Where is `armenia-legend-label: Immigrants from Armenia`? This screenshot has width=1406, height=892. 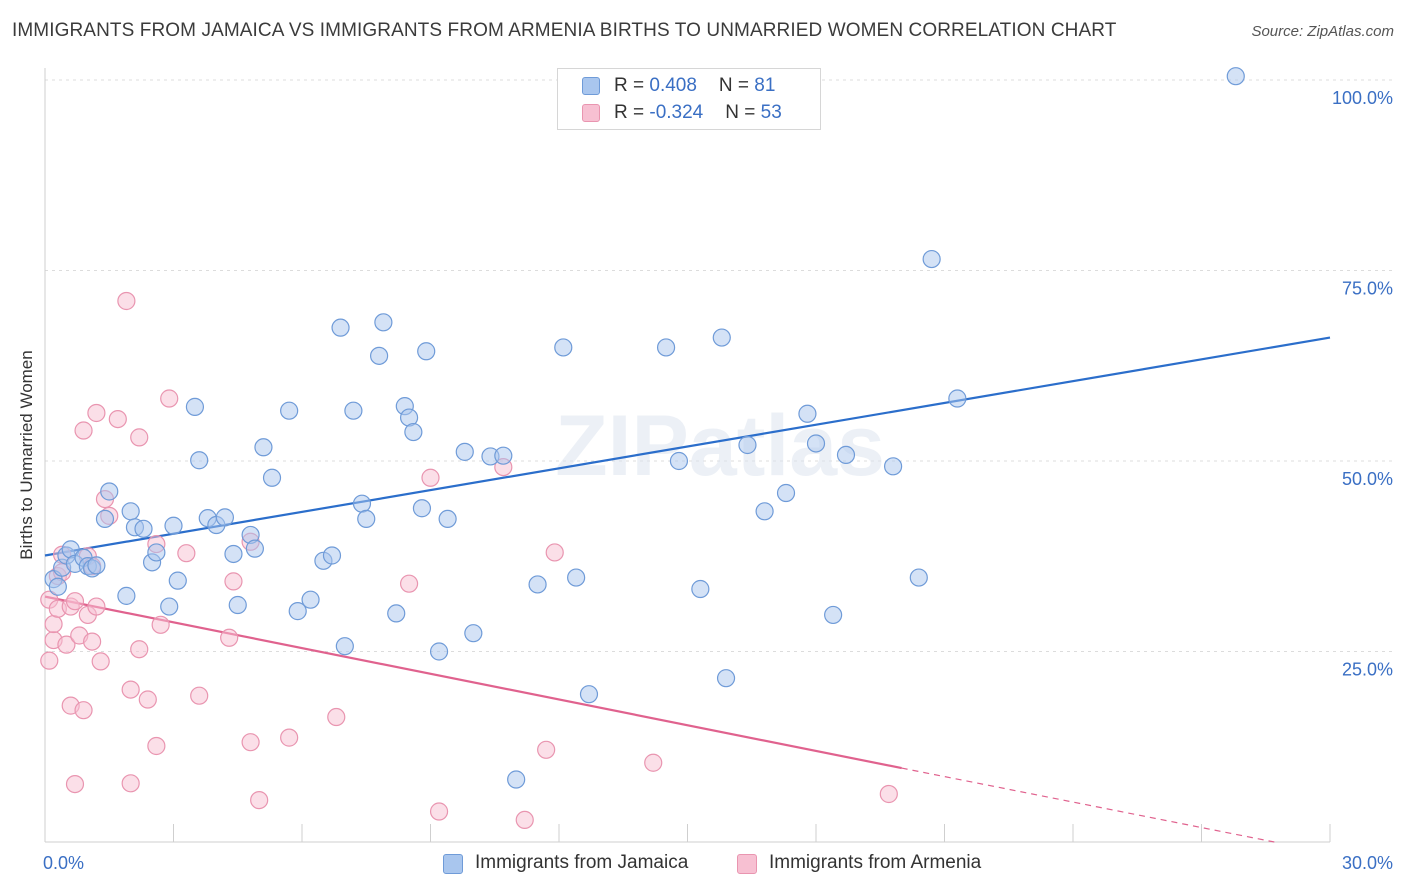
armenia-legend-label: Immigrants from Armenia is located at coordinates (875, 862).